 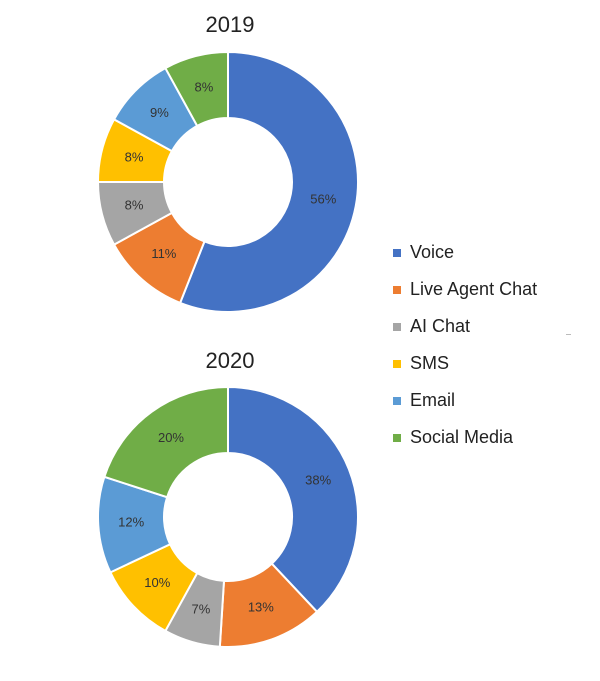 I want to click on data-label-2020-email: 12%, so click(x=131, y=522).